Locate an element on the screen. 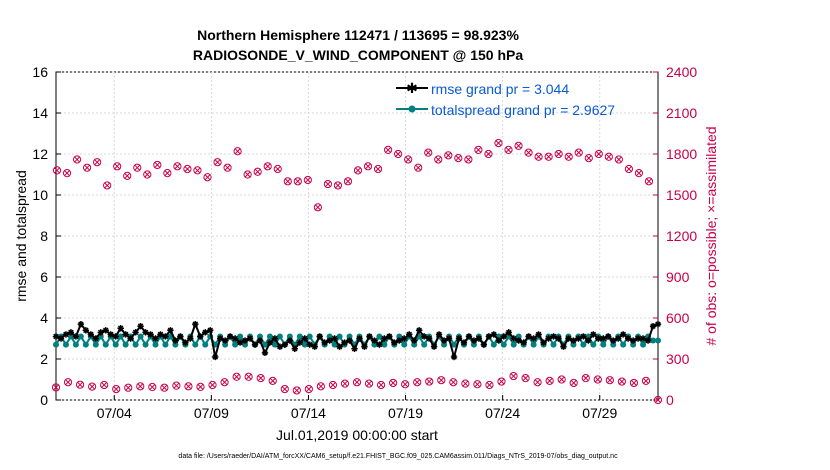  chart-subtitle: RADIOSONDE_V_WIND_COMPONENT @ 150 hPa is located at coordinates (358, 55).